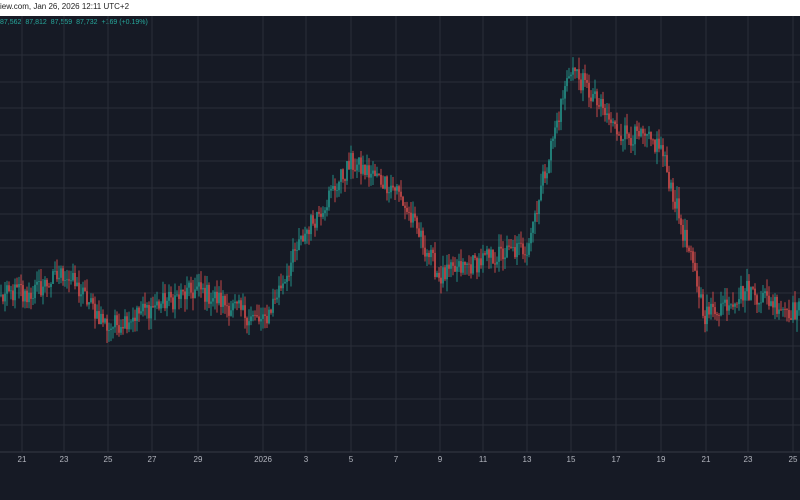 This screenshot has width=800, height=500. What do you see at coordinates (108, 459) in the screenshot?
I see `x-tick-label: 25` at bounding box center [108, 459].